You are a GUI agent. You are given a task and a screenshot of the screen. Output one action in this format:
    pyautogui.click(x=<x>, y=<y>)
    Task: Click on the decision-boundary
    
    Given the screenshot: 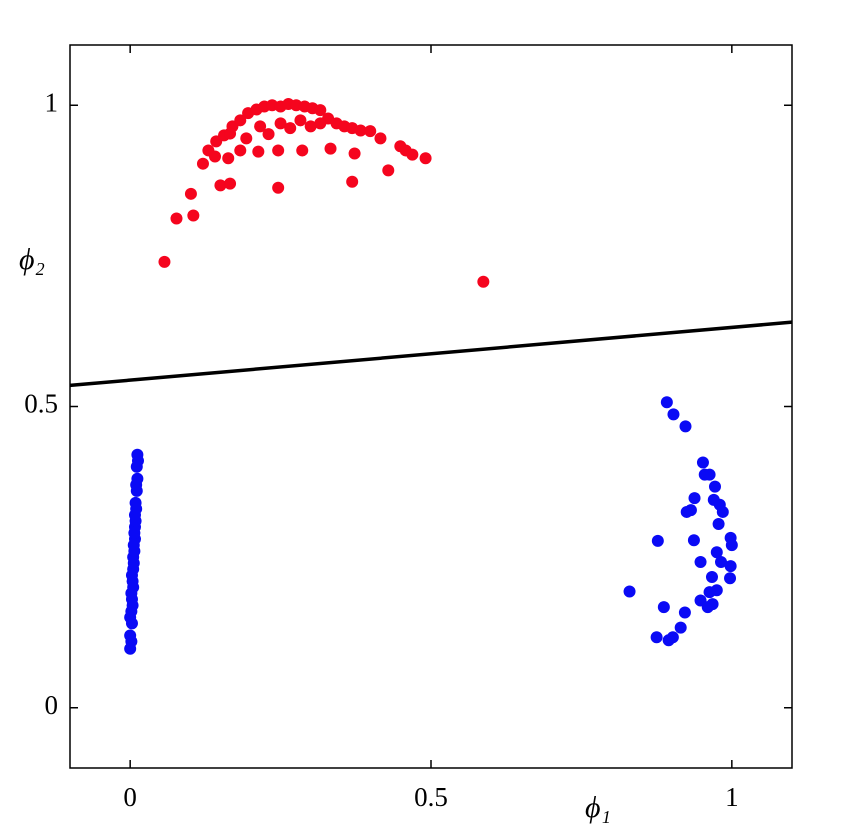 What is the action you would take?
    pyautogui.click(x=431, y=354)
    